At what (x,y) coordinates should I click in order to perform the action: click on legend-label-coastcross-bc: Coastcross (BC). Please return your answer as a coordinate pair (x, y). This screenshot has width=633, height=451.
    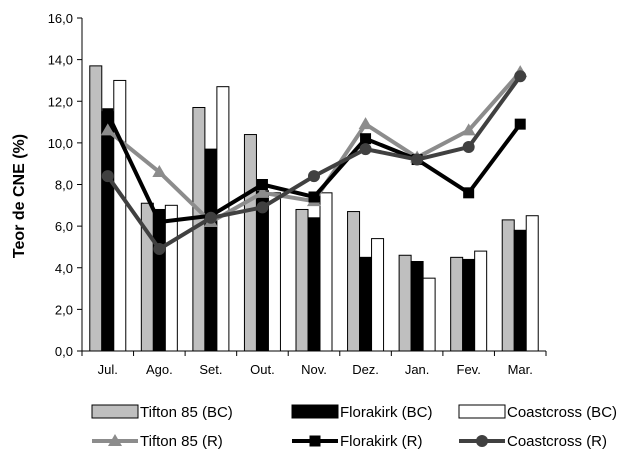
    Looking at the image, I should click on (562, 412).